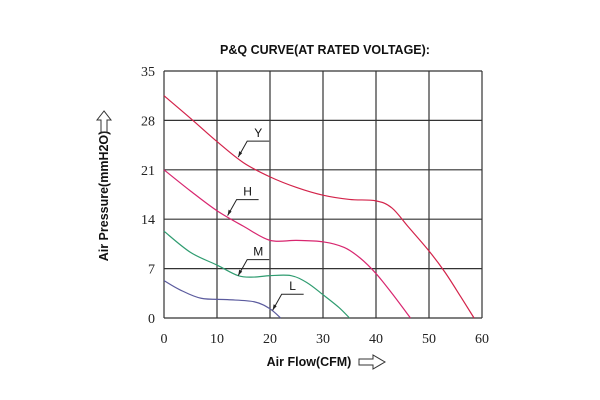 The image size is (600, 400). I want to click on y-tick-label: 28, so click(148, 121).